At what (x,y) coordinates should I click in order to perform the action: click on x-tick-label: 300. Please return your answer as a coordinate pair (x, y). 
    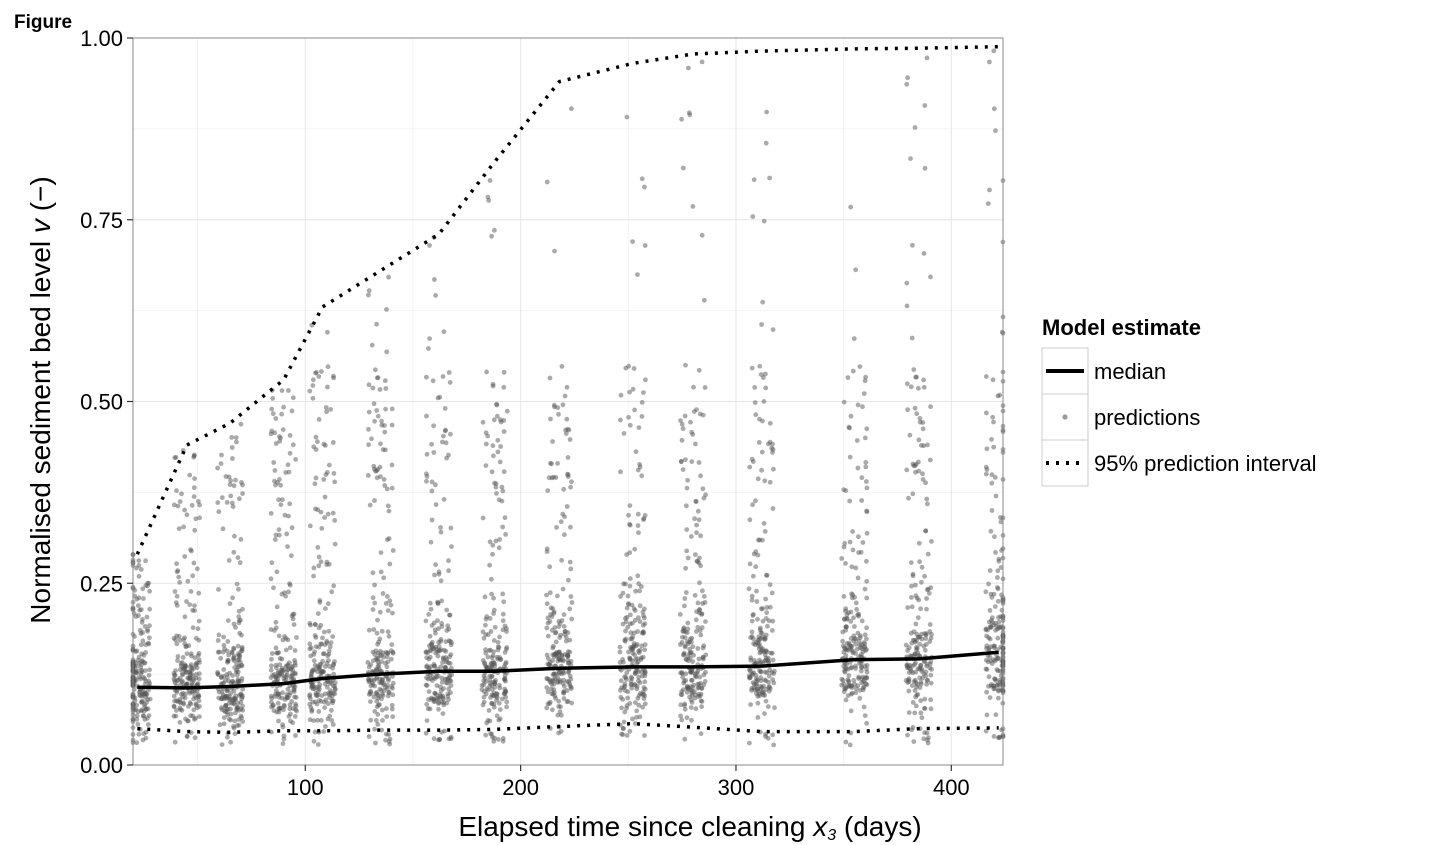
    Looking at the image, I should click on (736, 787).